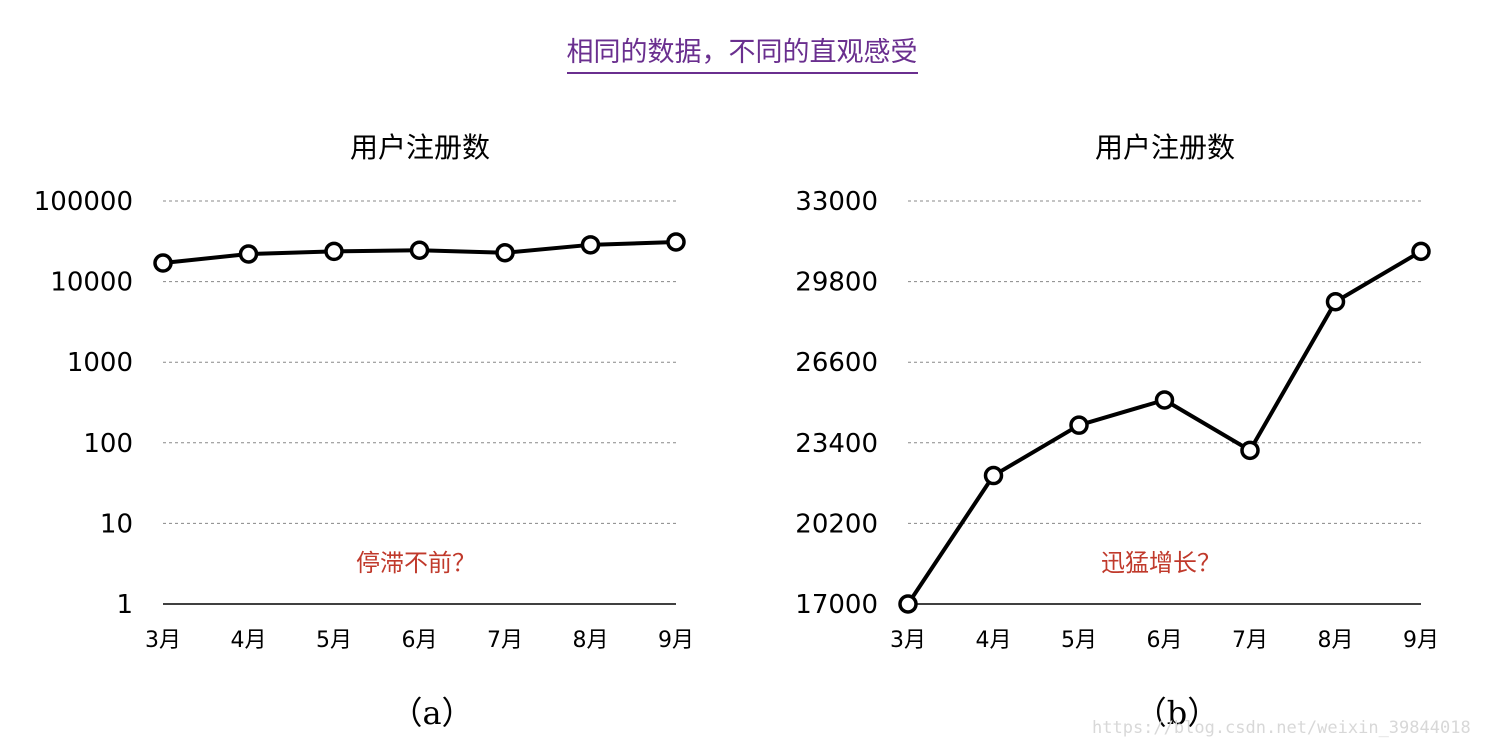 This screenshot has height=750, width=1490. What do you see at coordinates (431, 713) in the screenshot?
I see `chart-caption: （a）` at bounding box center [431, 713].